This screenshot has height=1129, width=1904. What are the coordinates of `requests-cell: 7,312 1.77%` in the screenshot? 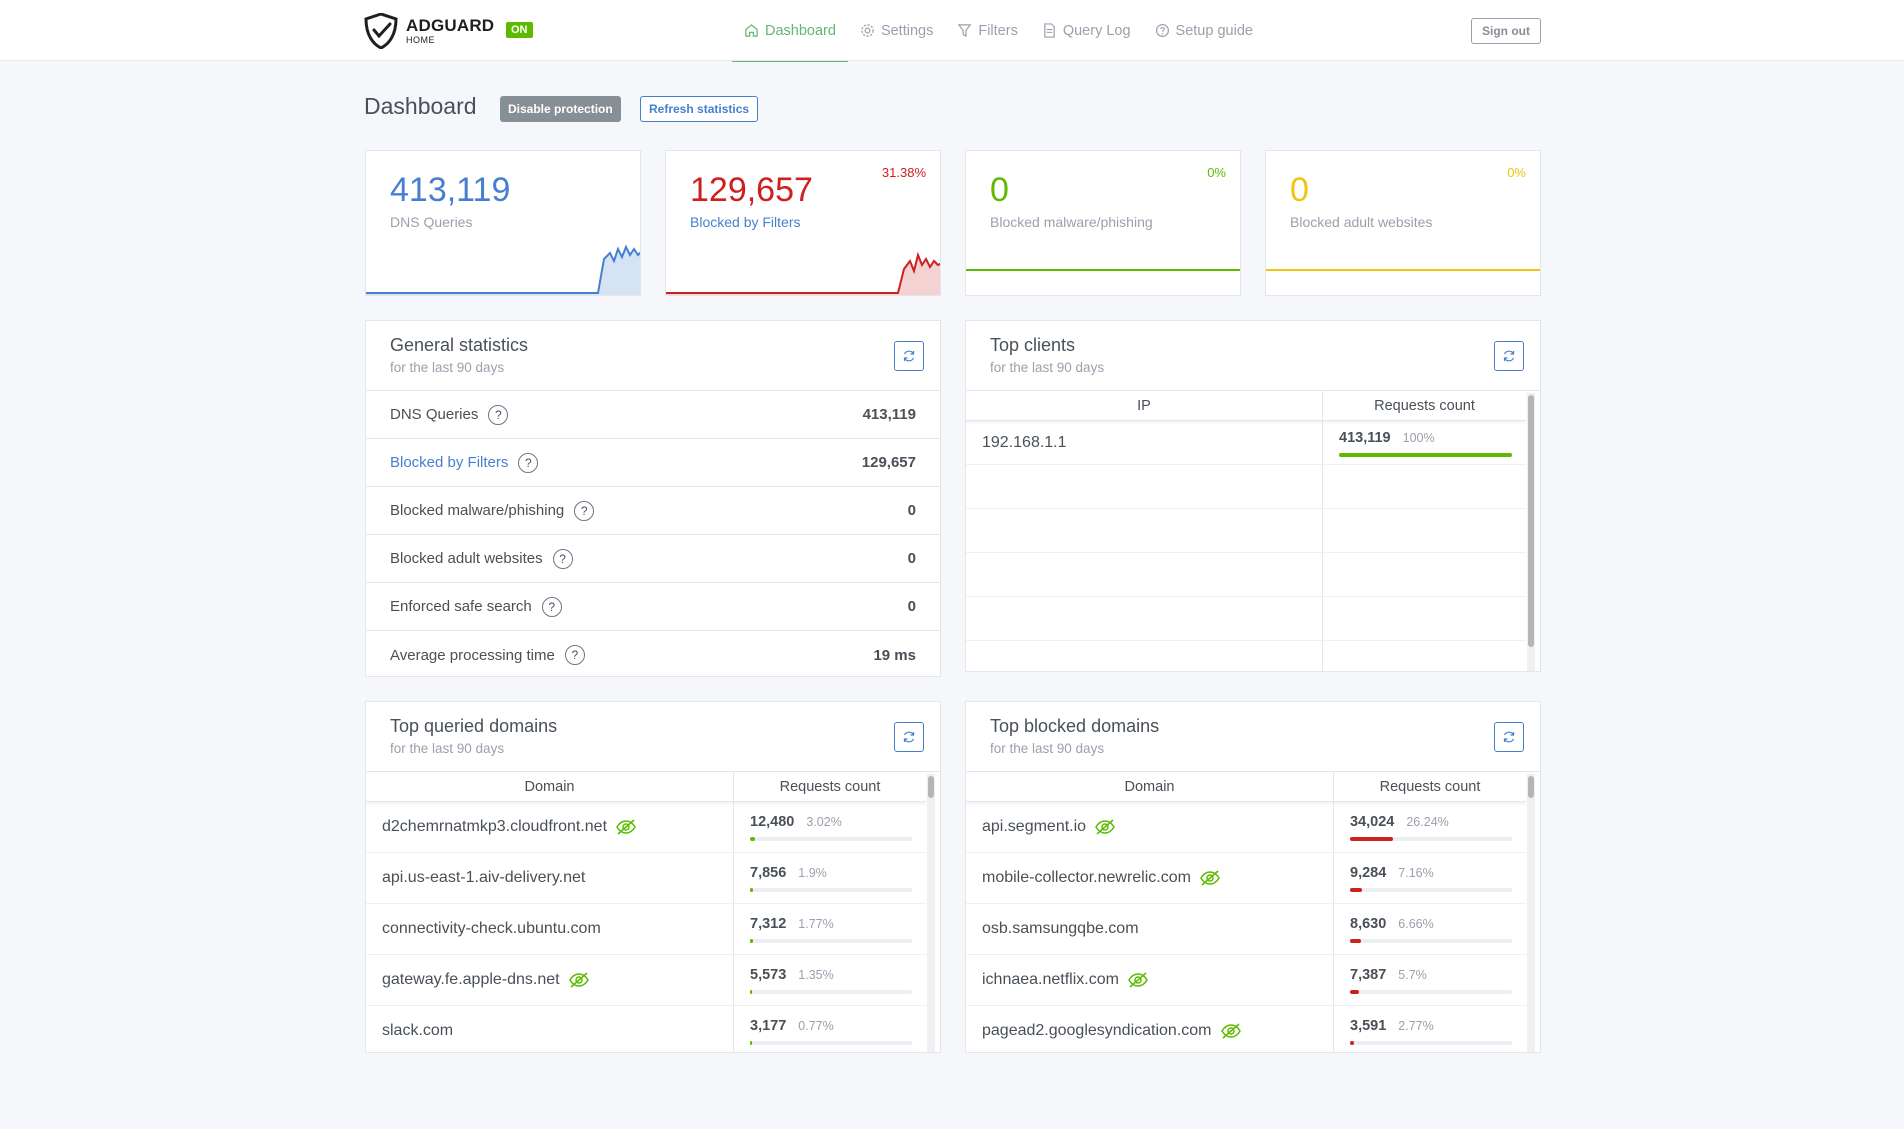 It's located at (830, 929).